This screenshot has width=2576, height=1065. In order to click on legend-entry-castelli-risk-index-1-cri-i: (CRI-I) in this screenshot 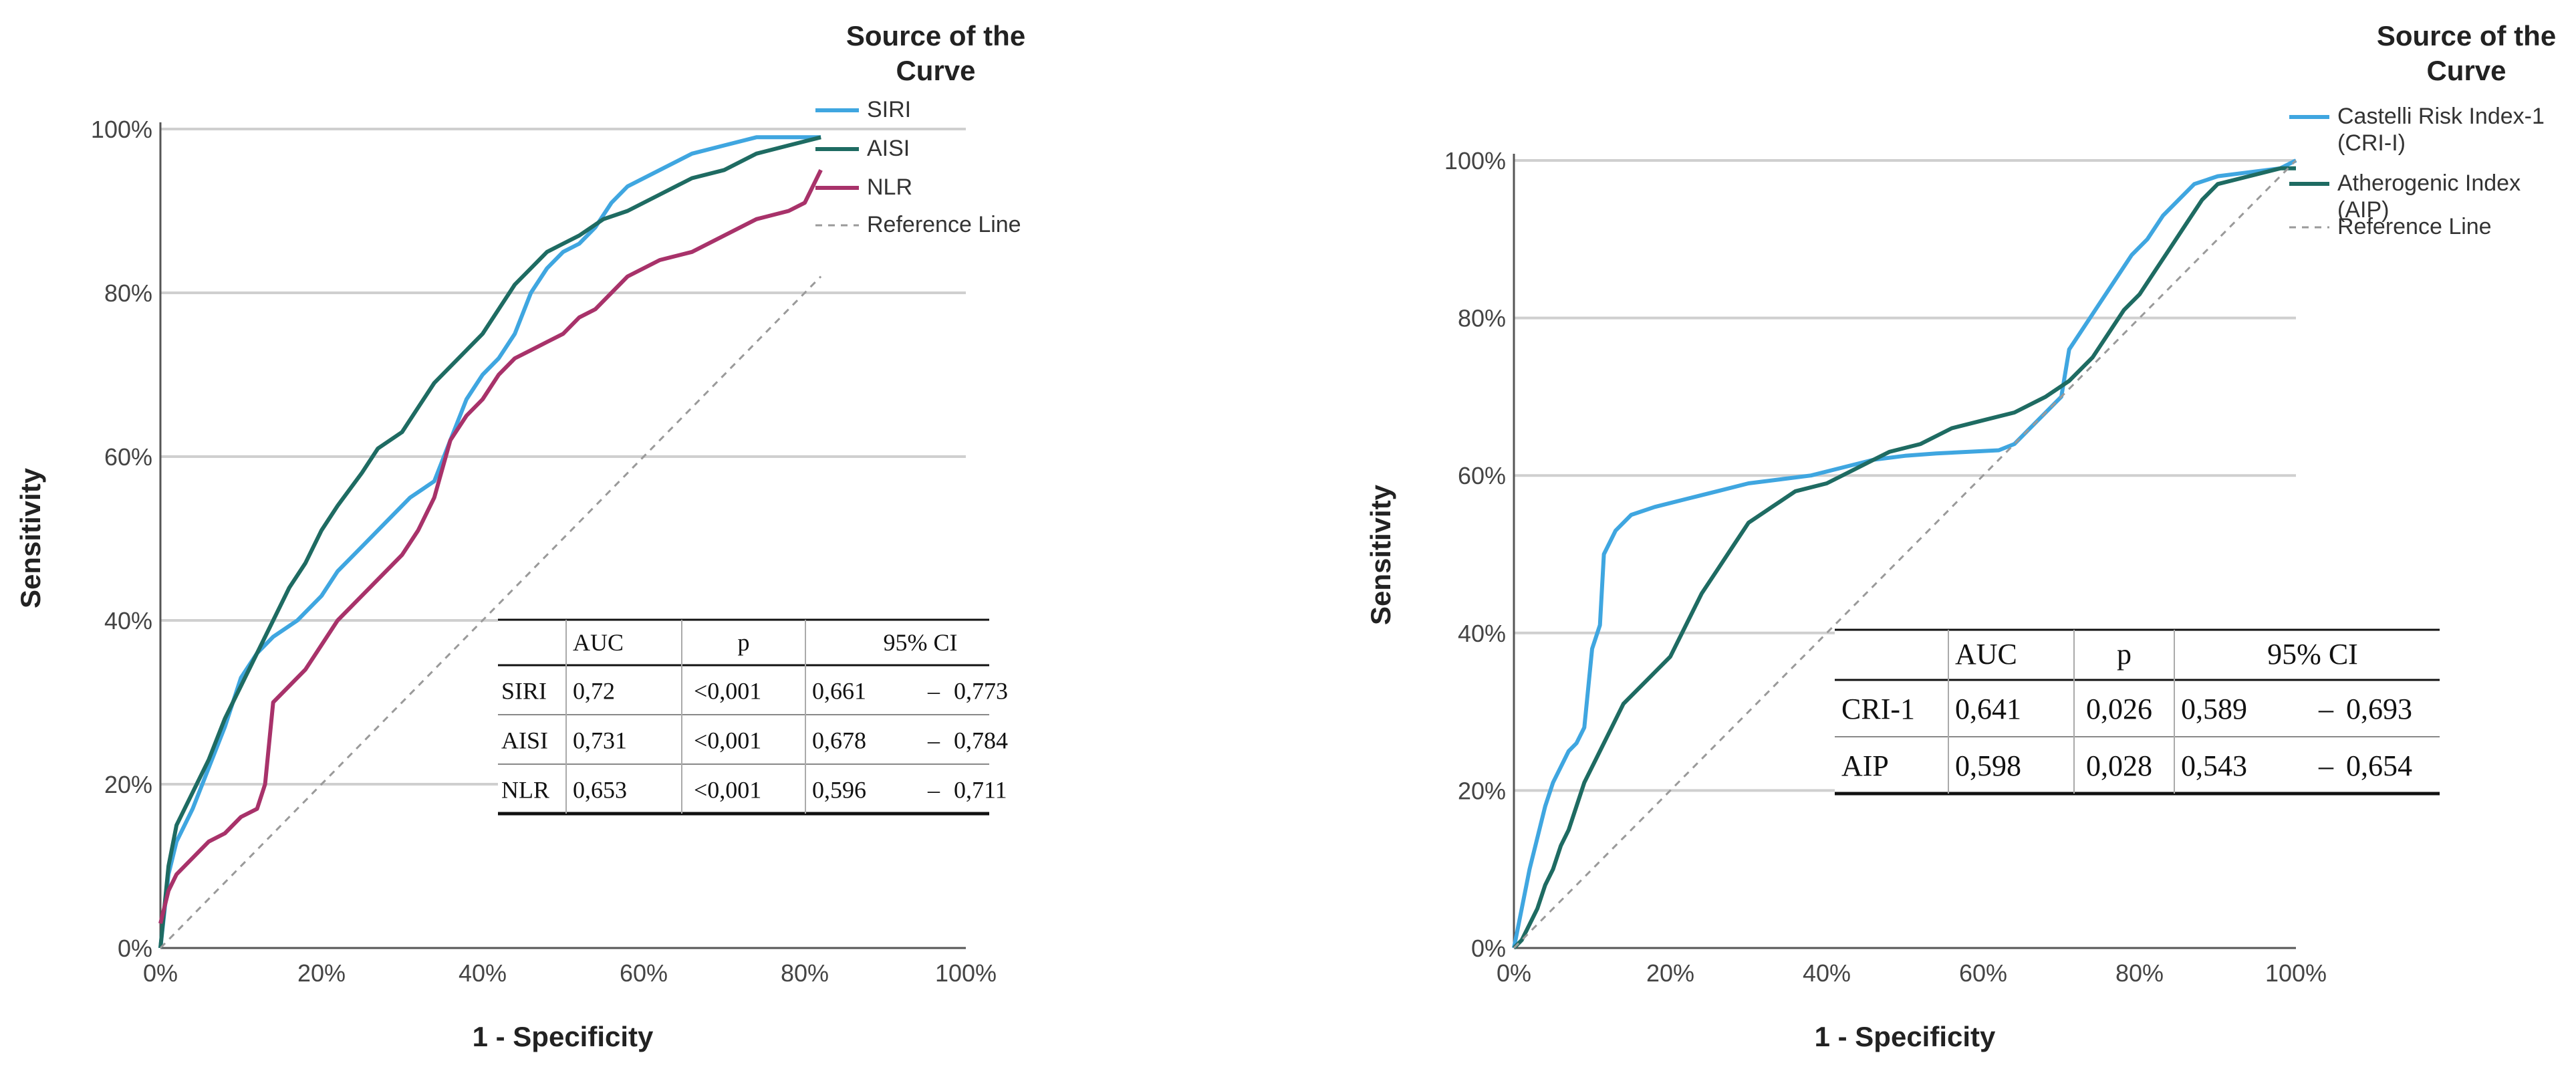, I will do `click(2372, 143)`.